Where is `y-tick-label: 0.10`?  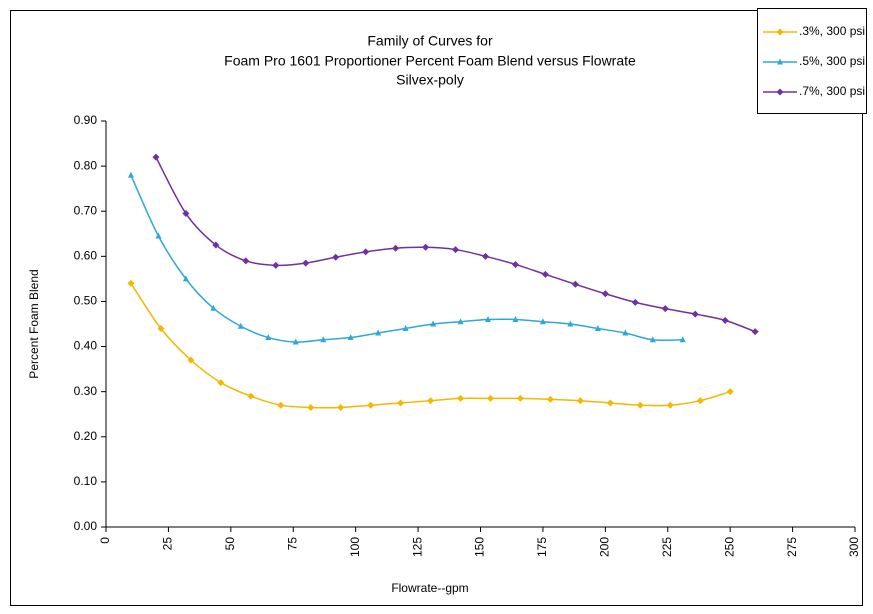 y-tick-label: 0.10 is located at coordinates (86, 481).